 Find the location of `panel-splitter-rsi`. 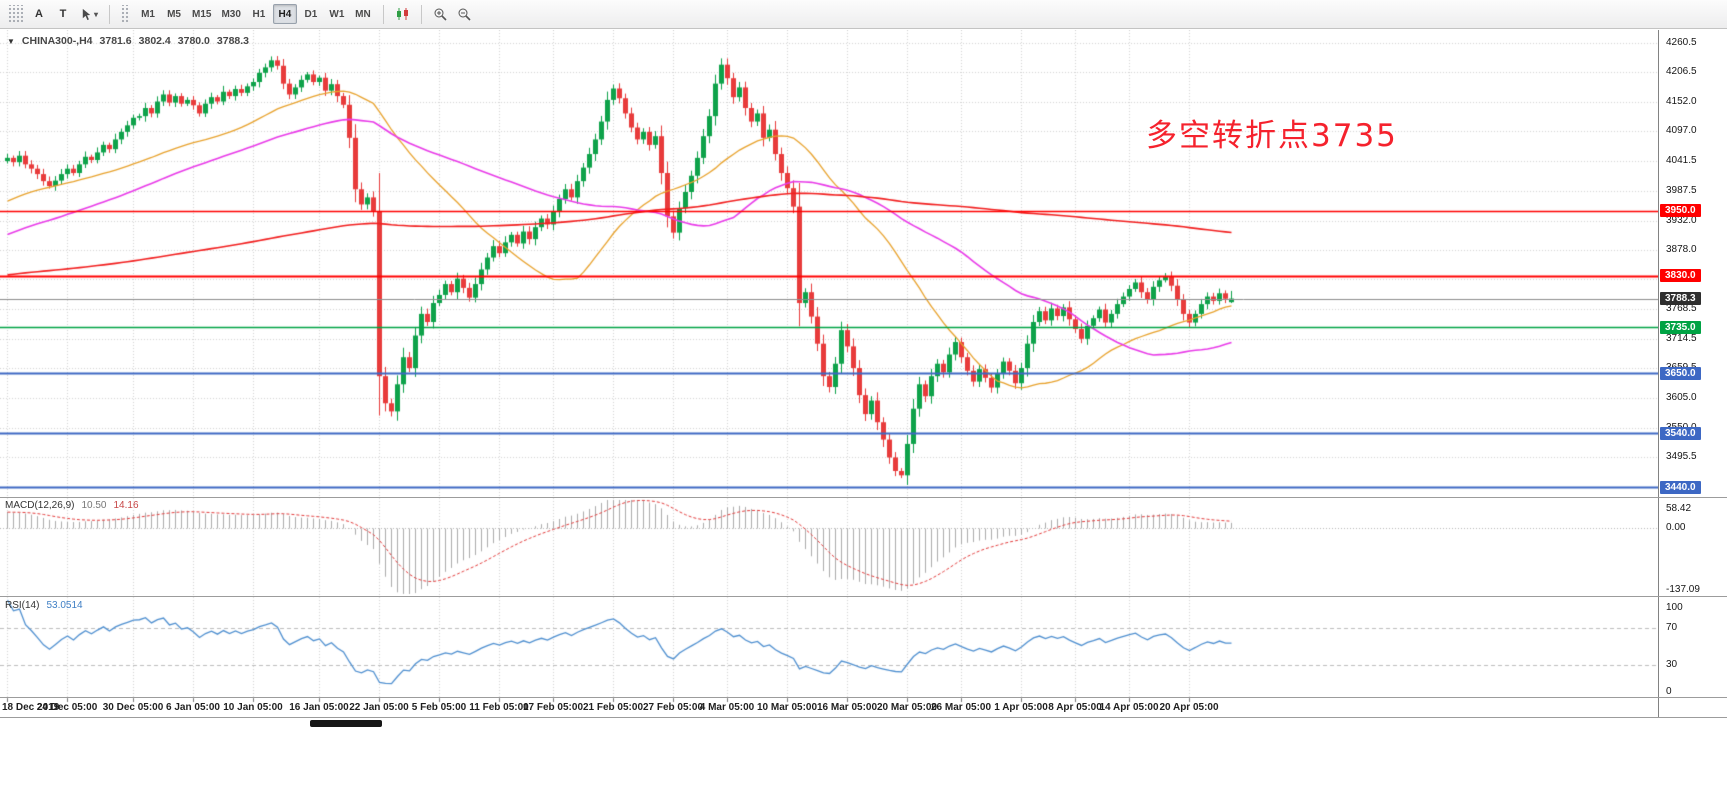

panel-splitter-rsi is located at coordinates (863, 596).